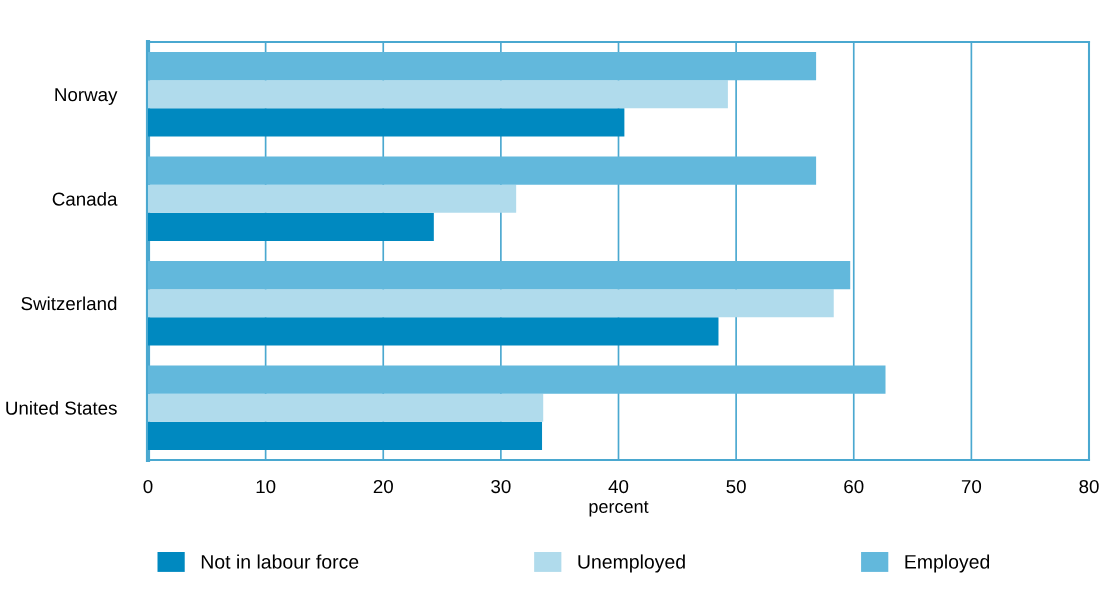 The width and height of the screenshot is (1116, 596). What do you see at coordinates (1089, 486) in the screenshot?
I see `x-tick-label: 80` at bounding box center [1089, 486].